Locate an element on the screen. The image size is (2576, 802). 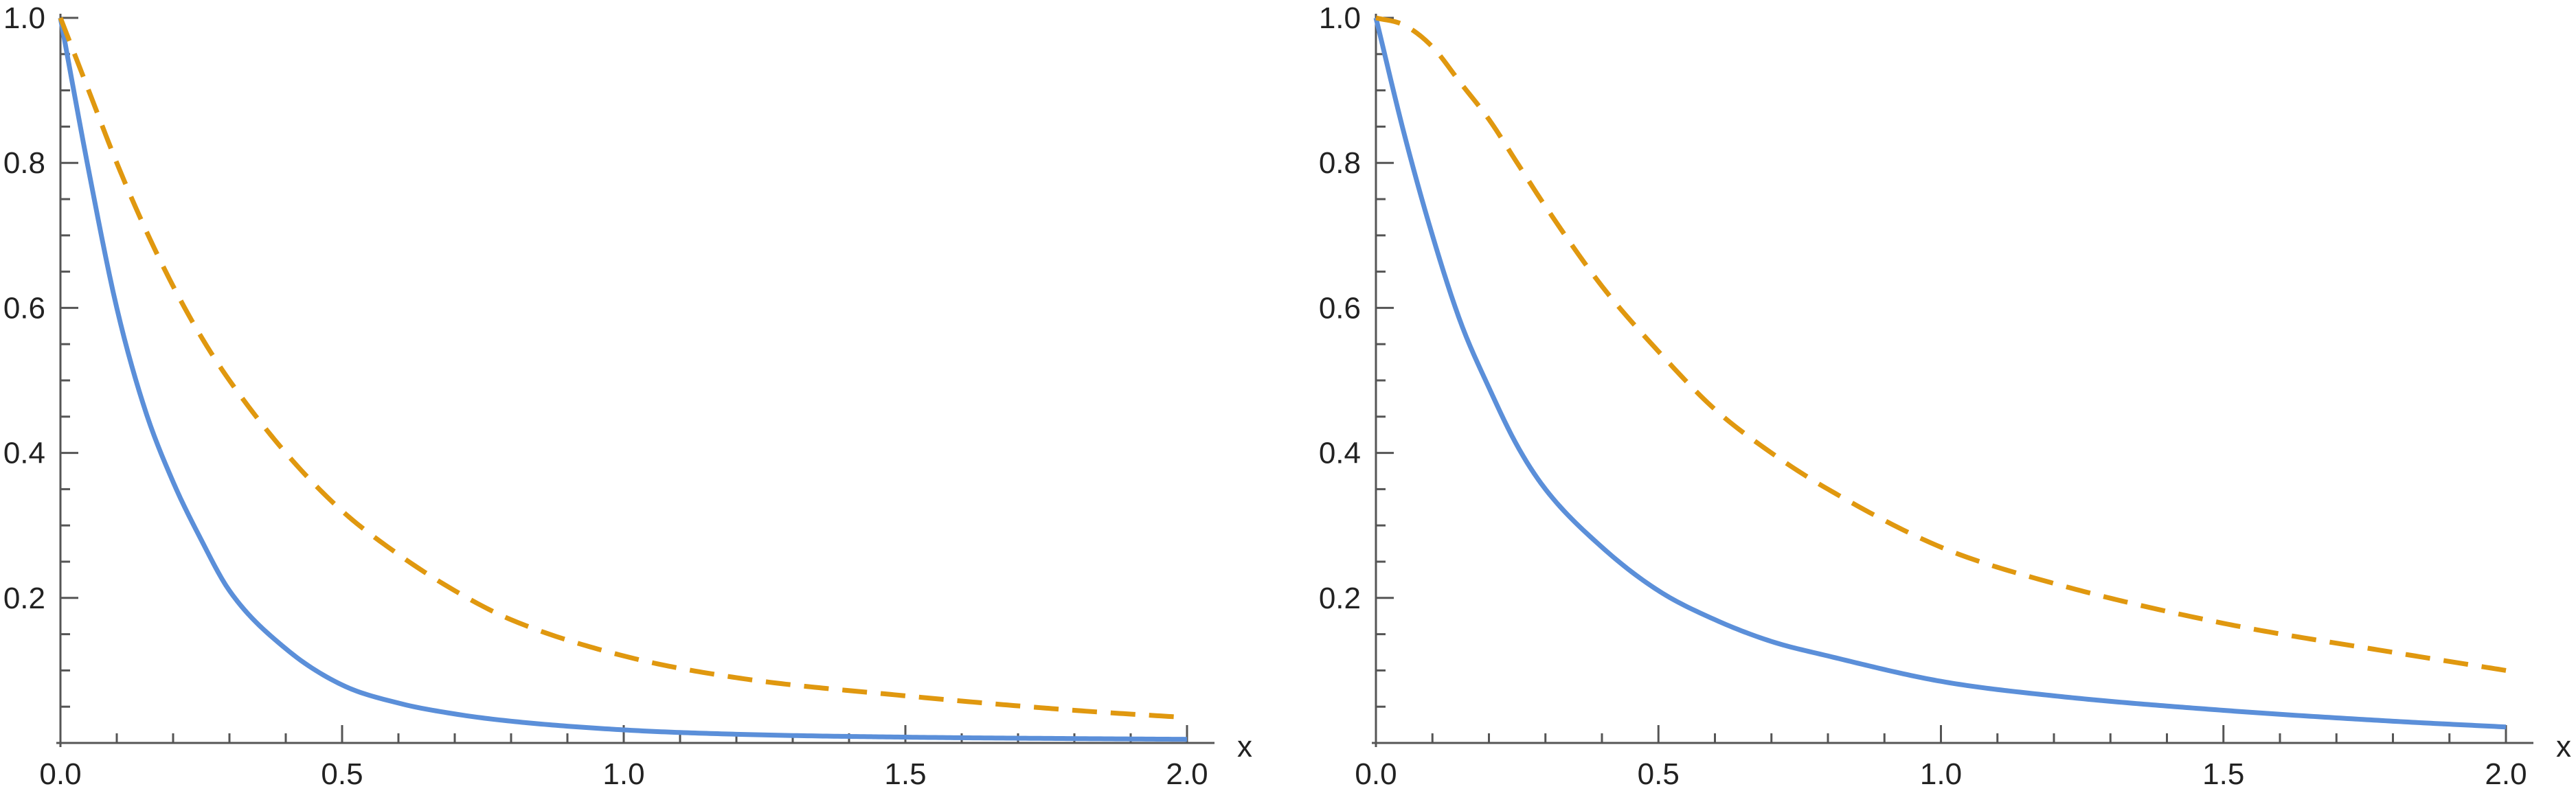
left-chart-y-tick-label: 0.4 is located at coordinates (24, 454).